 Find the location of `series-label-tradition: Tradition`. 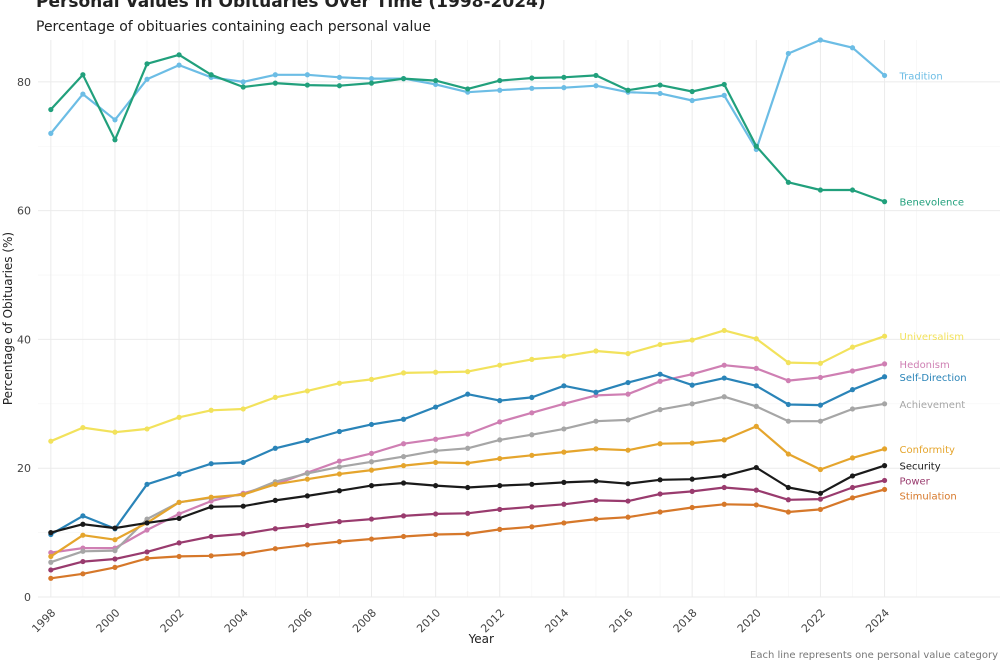

series-label-tradition: Tradition is located at coordinates (921, 76).